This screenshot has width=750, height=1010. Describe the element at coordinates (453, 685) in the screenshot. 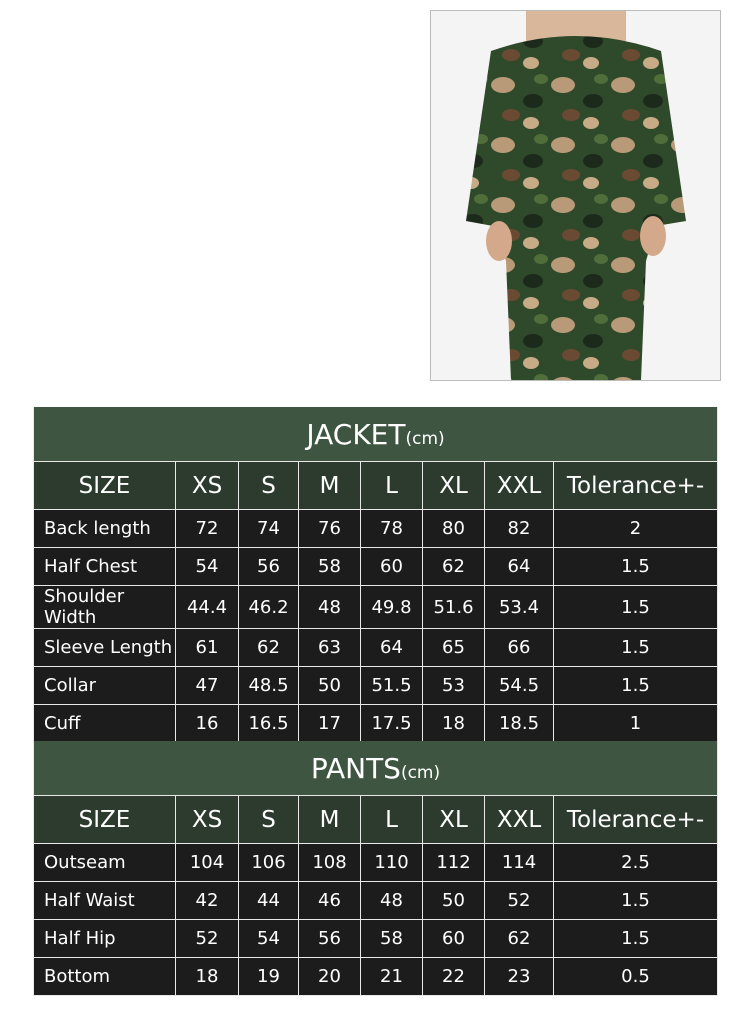

I see `cell-value: 53` at that location.